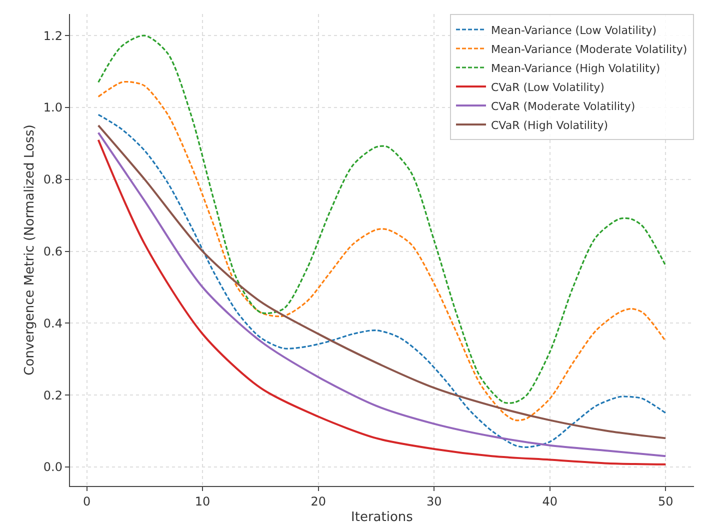 The image size is (702, 530). Describe the element at coordinates (575, 68) in the screenshot. I see `legend-label: Mean-Variance (High Volatility)` at that location.